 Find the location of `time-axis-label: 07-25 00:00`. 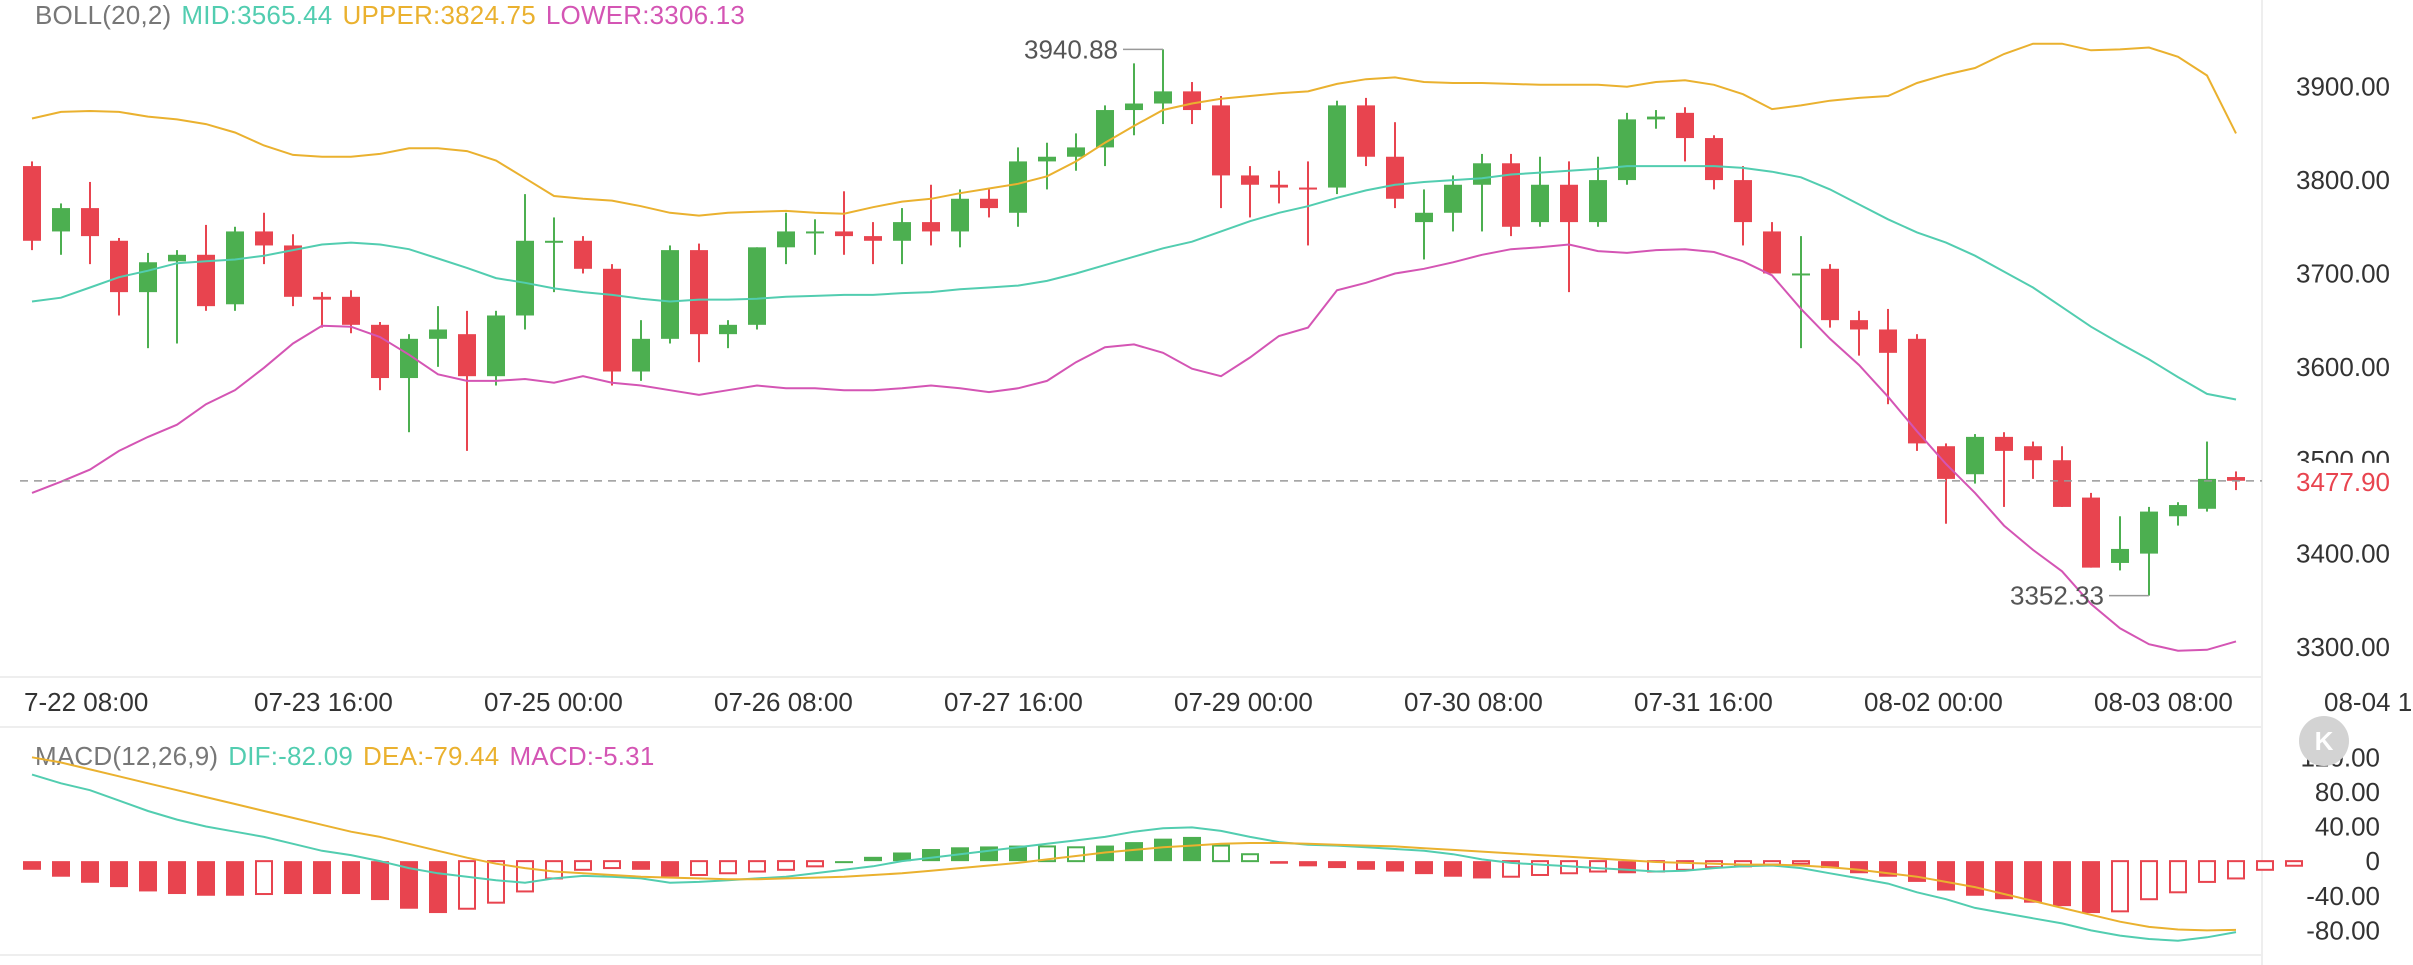

time-axis-label: 07-25 00:00 is located at coordinates (553, 702).